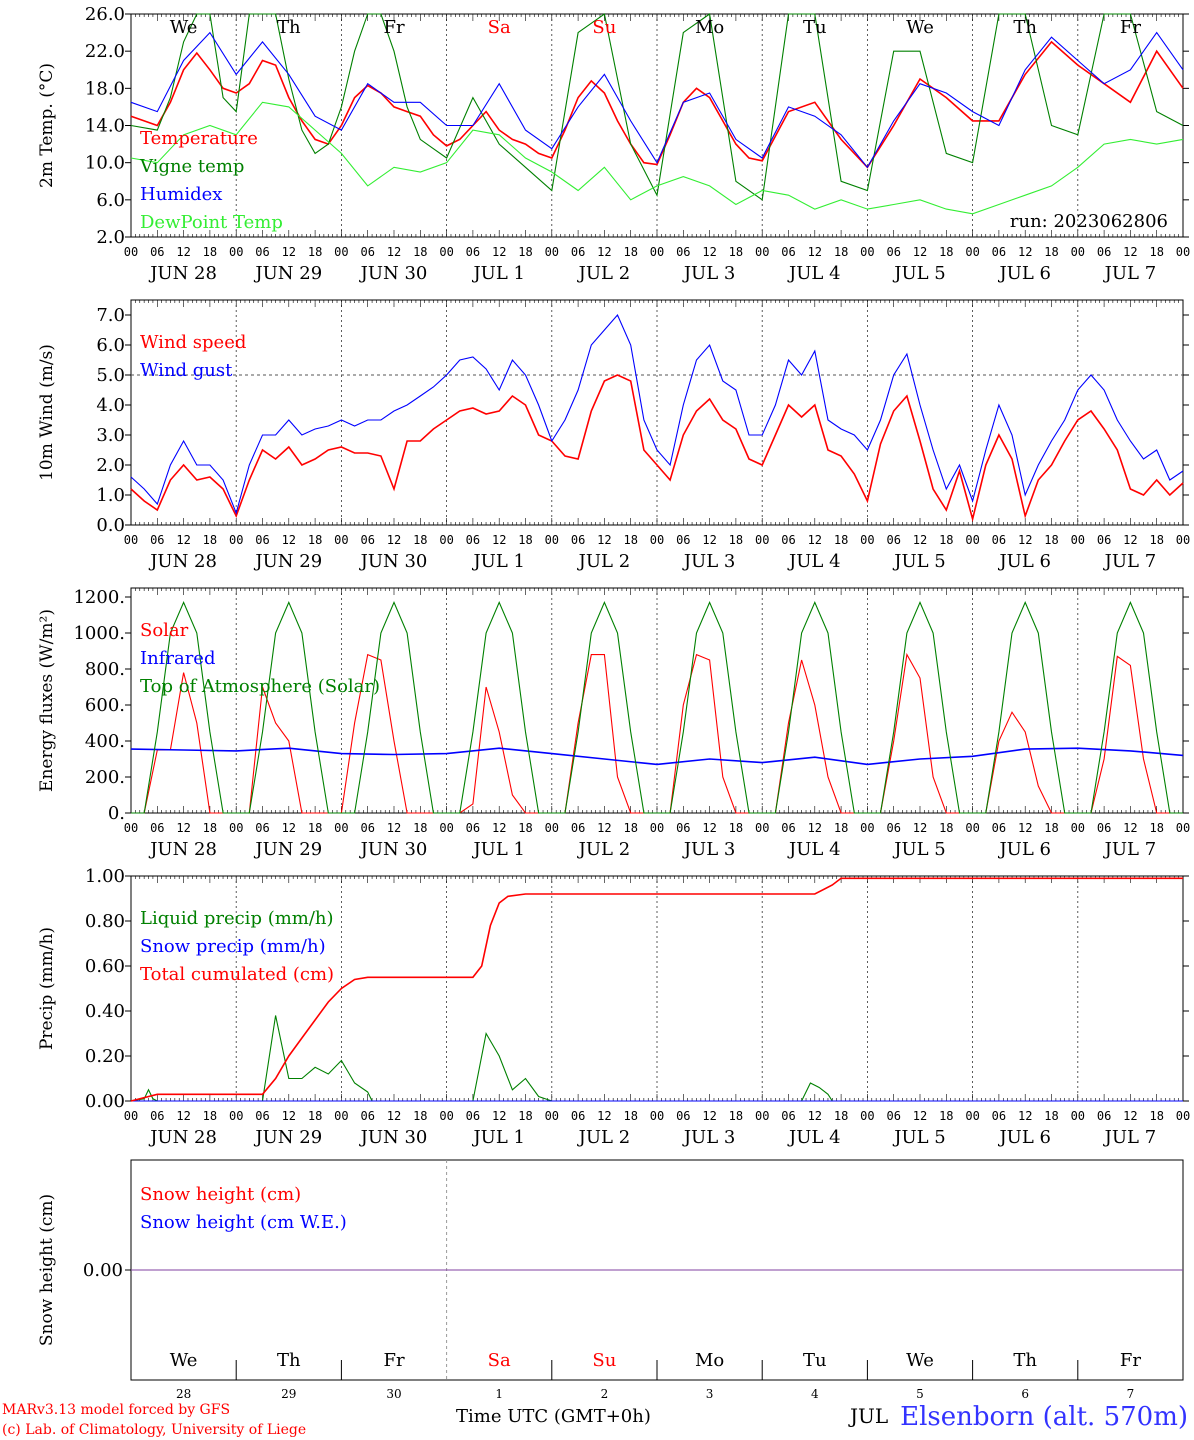 This screenshot has width=1194, height=1440. I want to click on y-tick-label: 2.0, so click(110, 465).